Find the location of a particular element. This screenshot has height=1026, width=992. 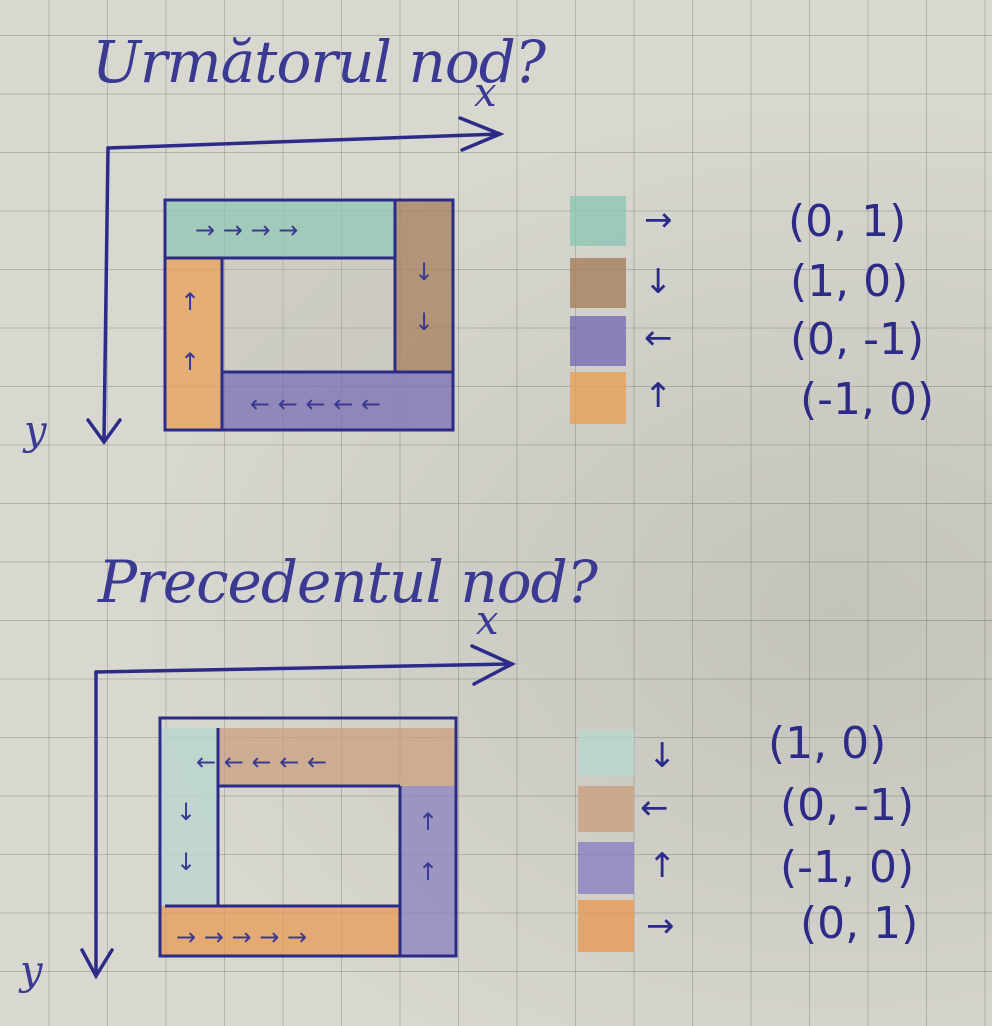

section-2-left-band is located at coordinates (189, 817).